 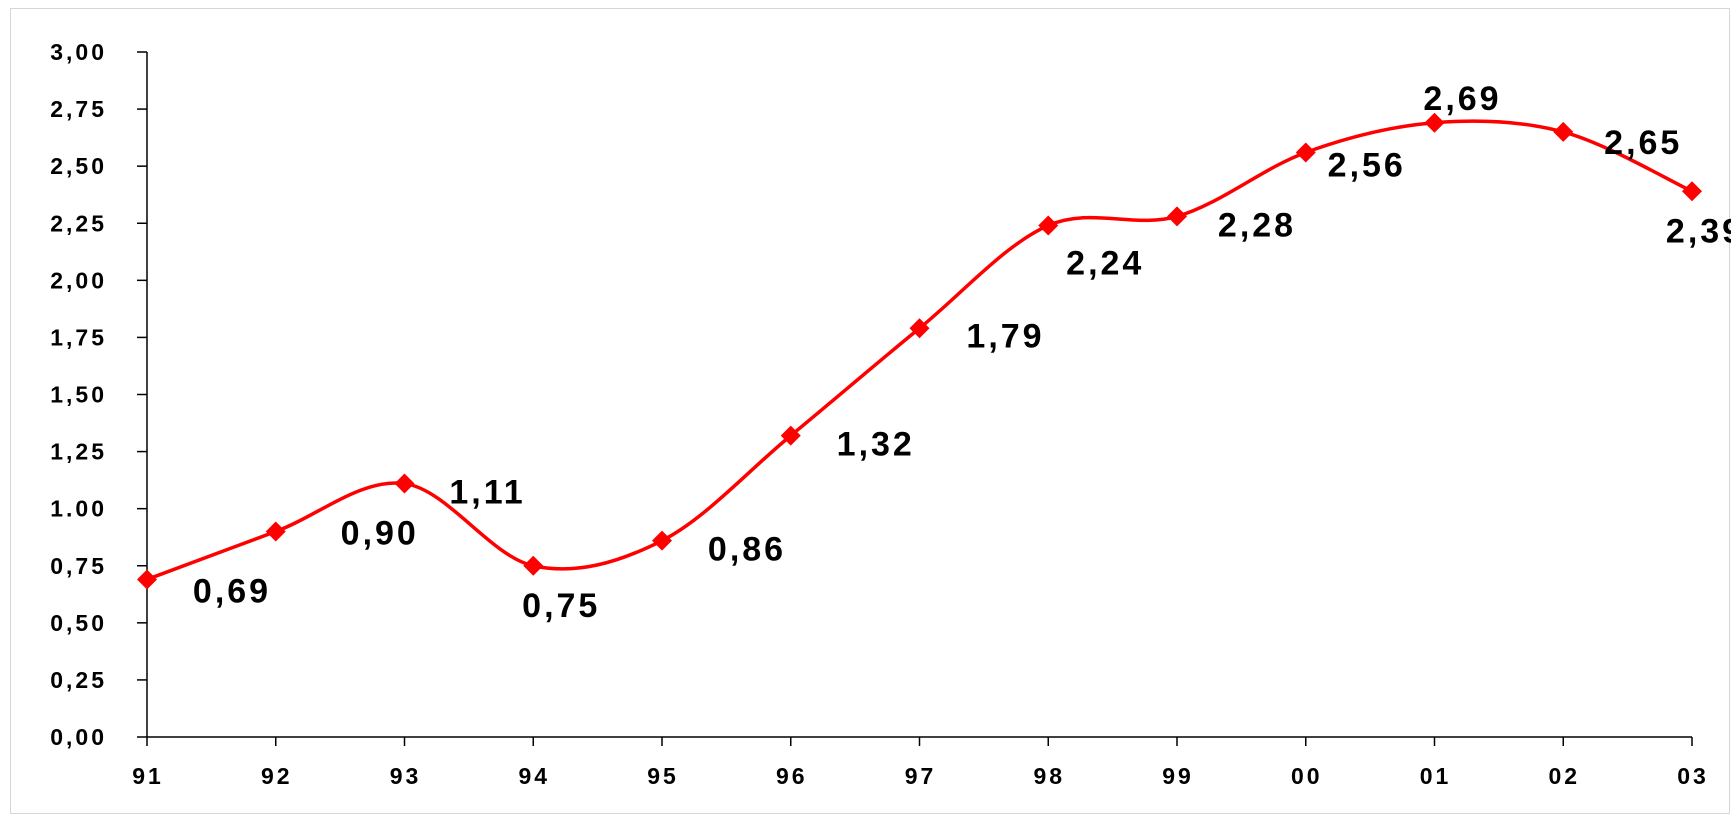 I want to click on x-axis-ticks: 91 92 93 94 95 96 97 98 99 00 01 02 03, so click(x=920, y=763).